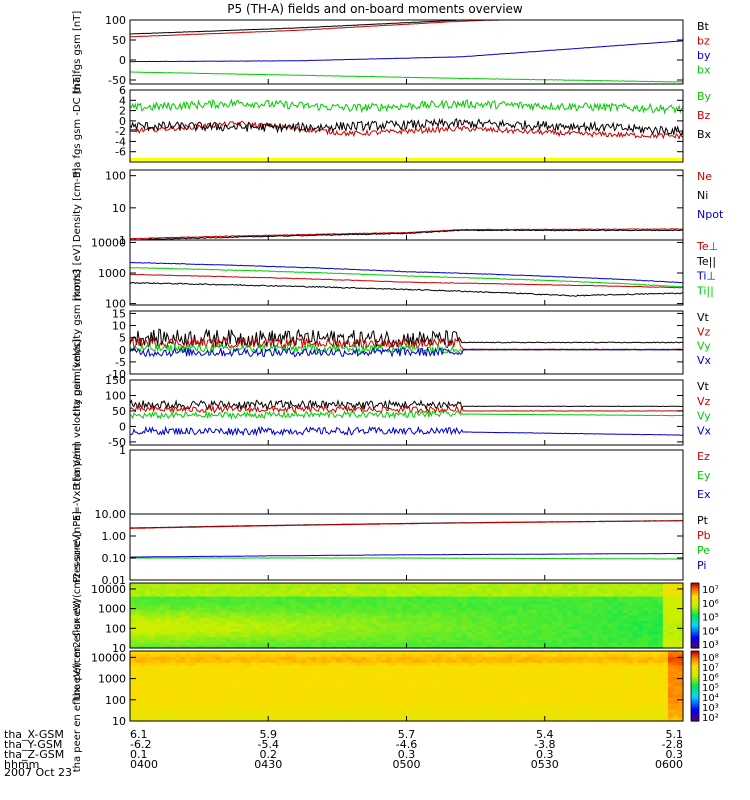 This screenshot has height=800, width=750. Describe the element at coordinates (704, 430) in the screenshot. I see `legend-label-Vx: Vx` at that location.